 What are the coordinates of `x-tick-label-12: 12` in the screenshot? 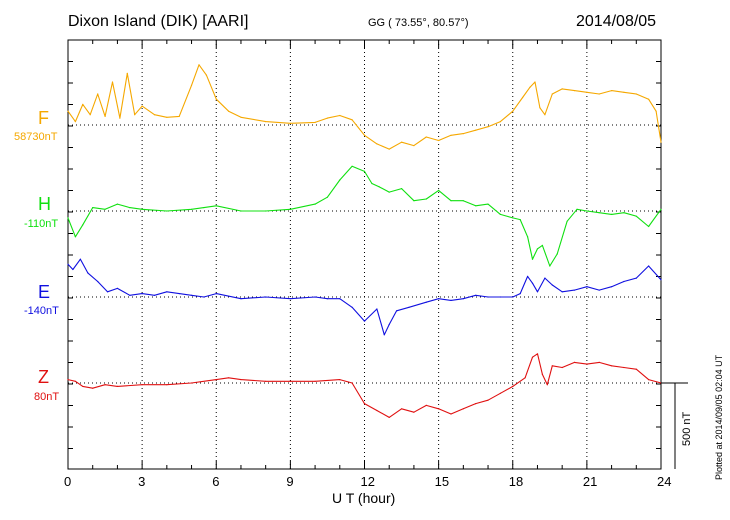 It's located at (367, 481).